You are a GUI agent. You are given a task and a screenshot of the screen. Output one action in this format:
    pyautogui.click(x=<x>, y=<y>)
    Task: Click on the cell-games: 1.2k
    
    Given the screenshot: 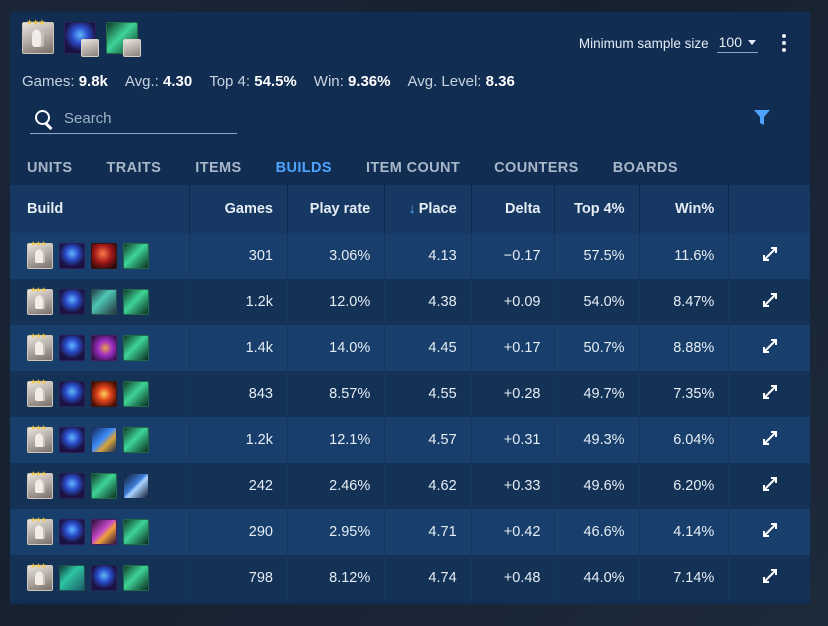 What is the action you would take?
    pyautogui.click(x=238, y=302)
    